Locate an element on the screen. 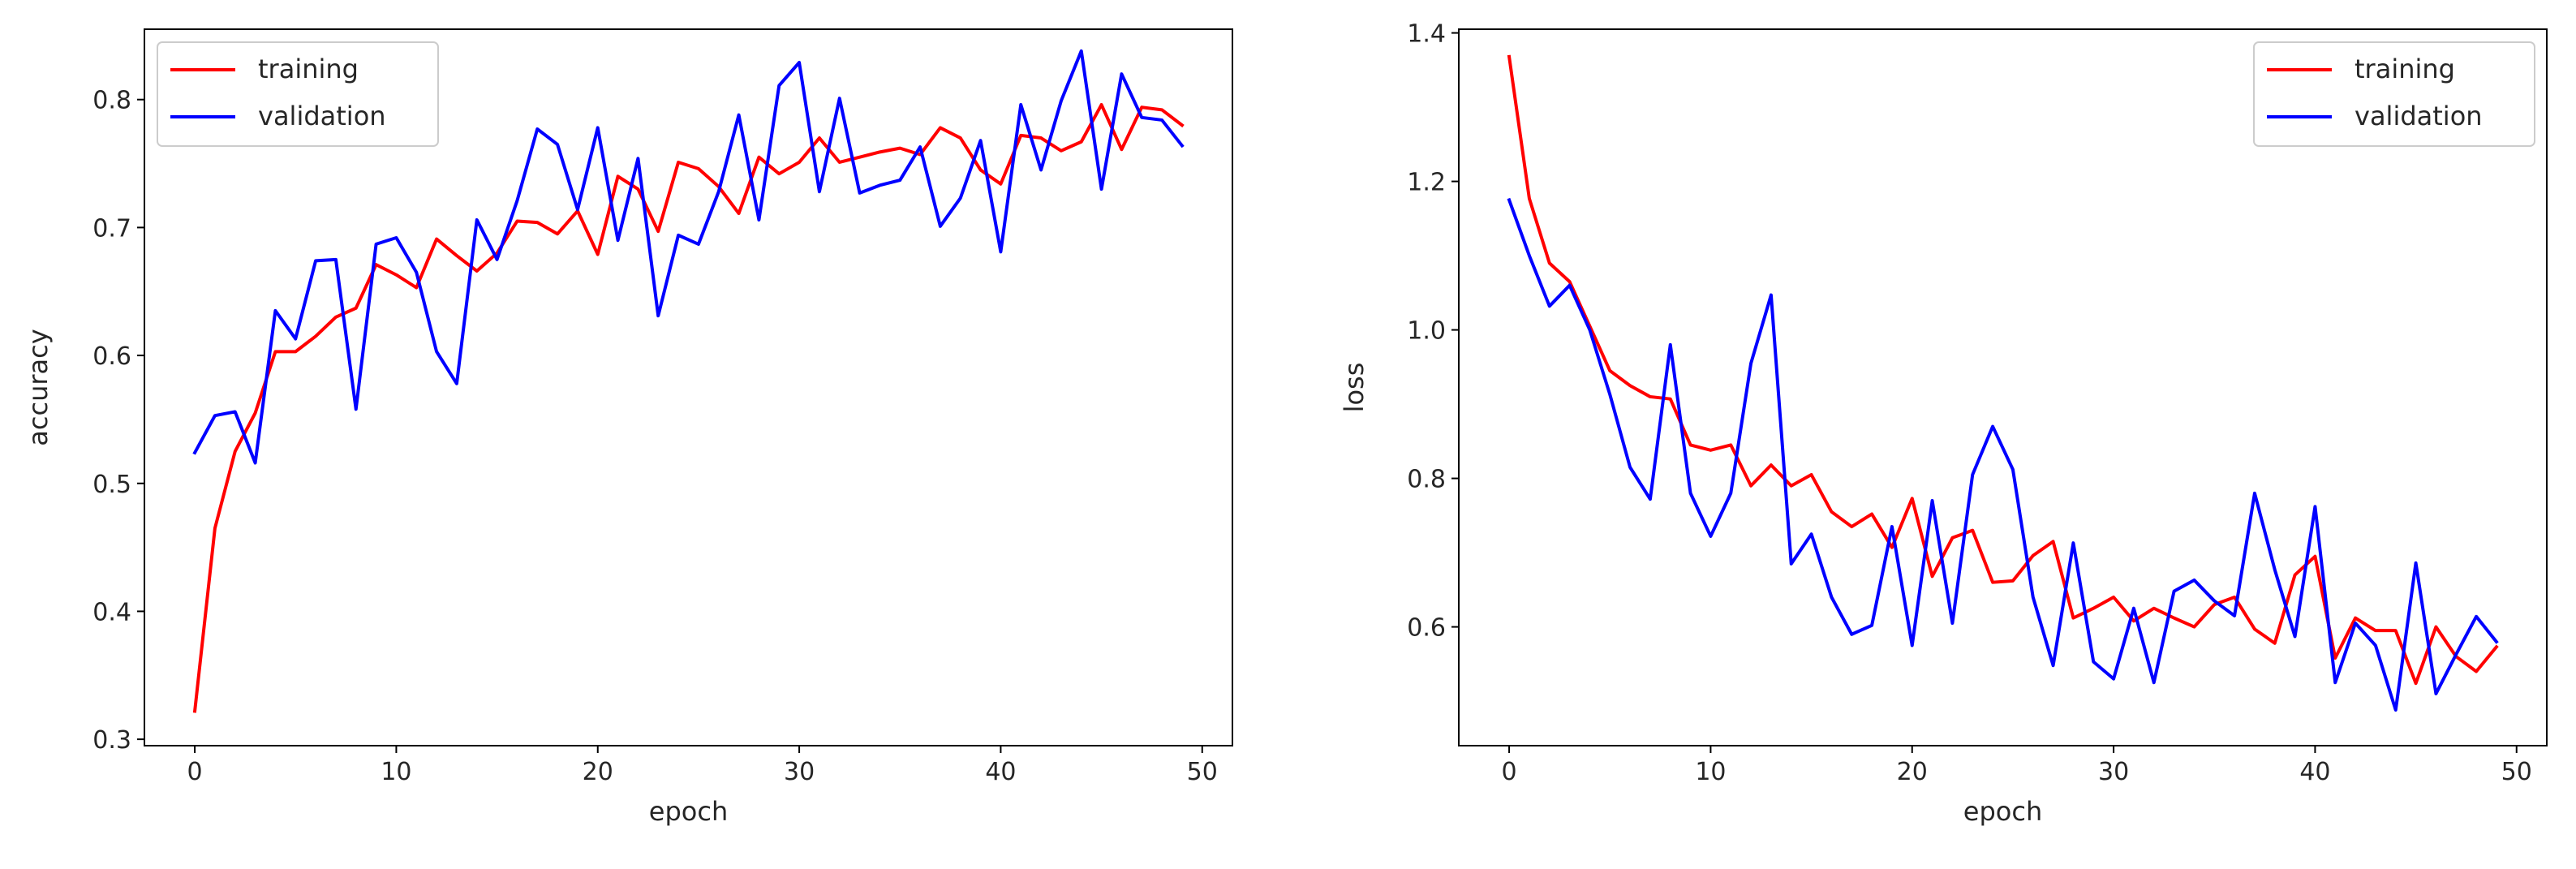 The width and height of the screenshot is (2576, 869). y-axis-label: accuracy is located at coordinates (38, 387).